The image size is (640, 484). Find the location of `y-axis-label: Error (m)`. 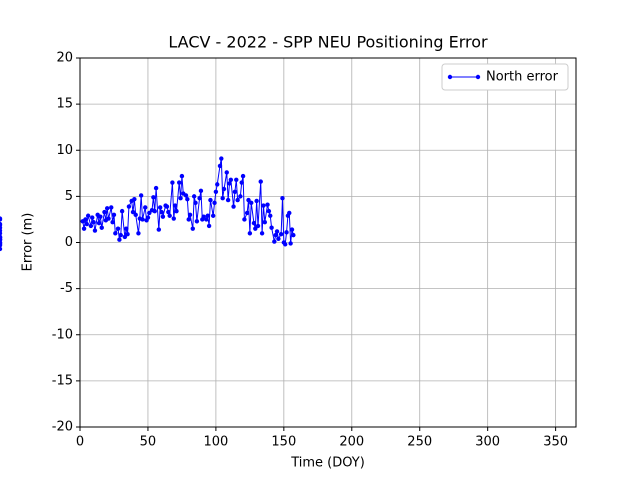

y-axis-label: Error (m) is located at coordinates (28, 242).